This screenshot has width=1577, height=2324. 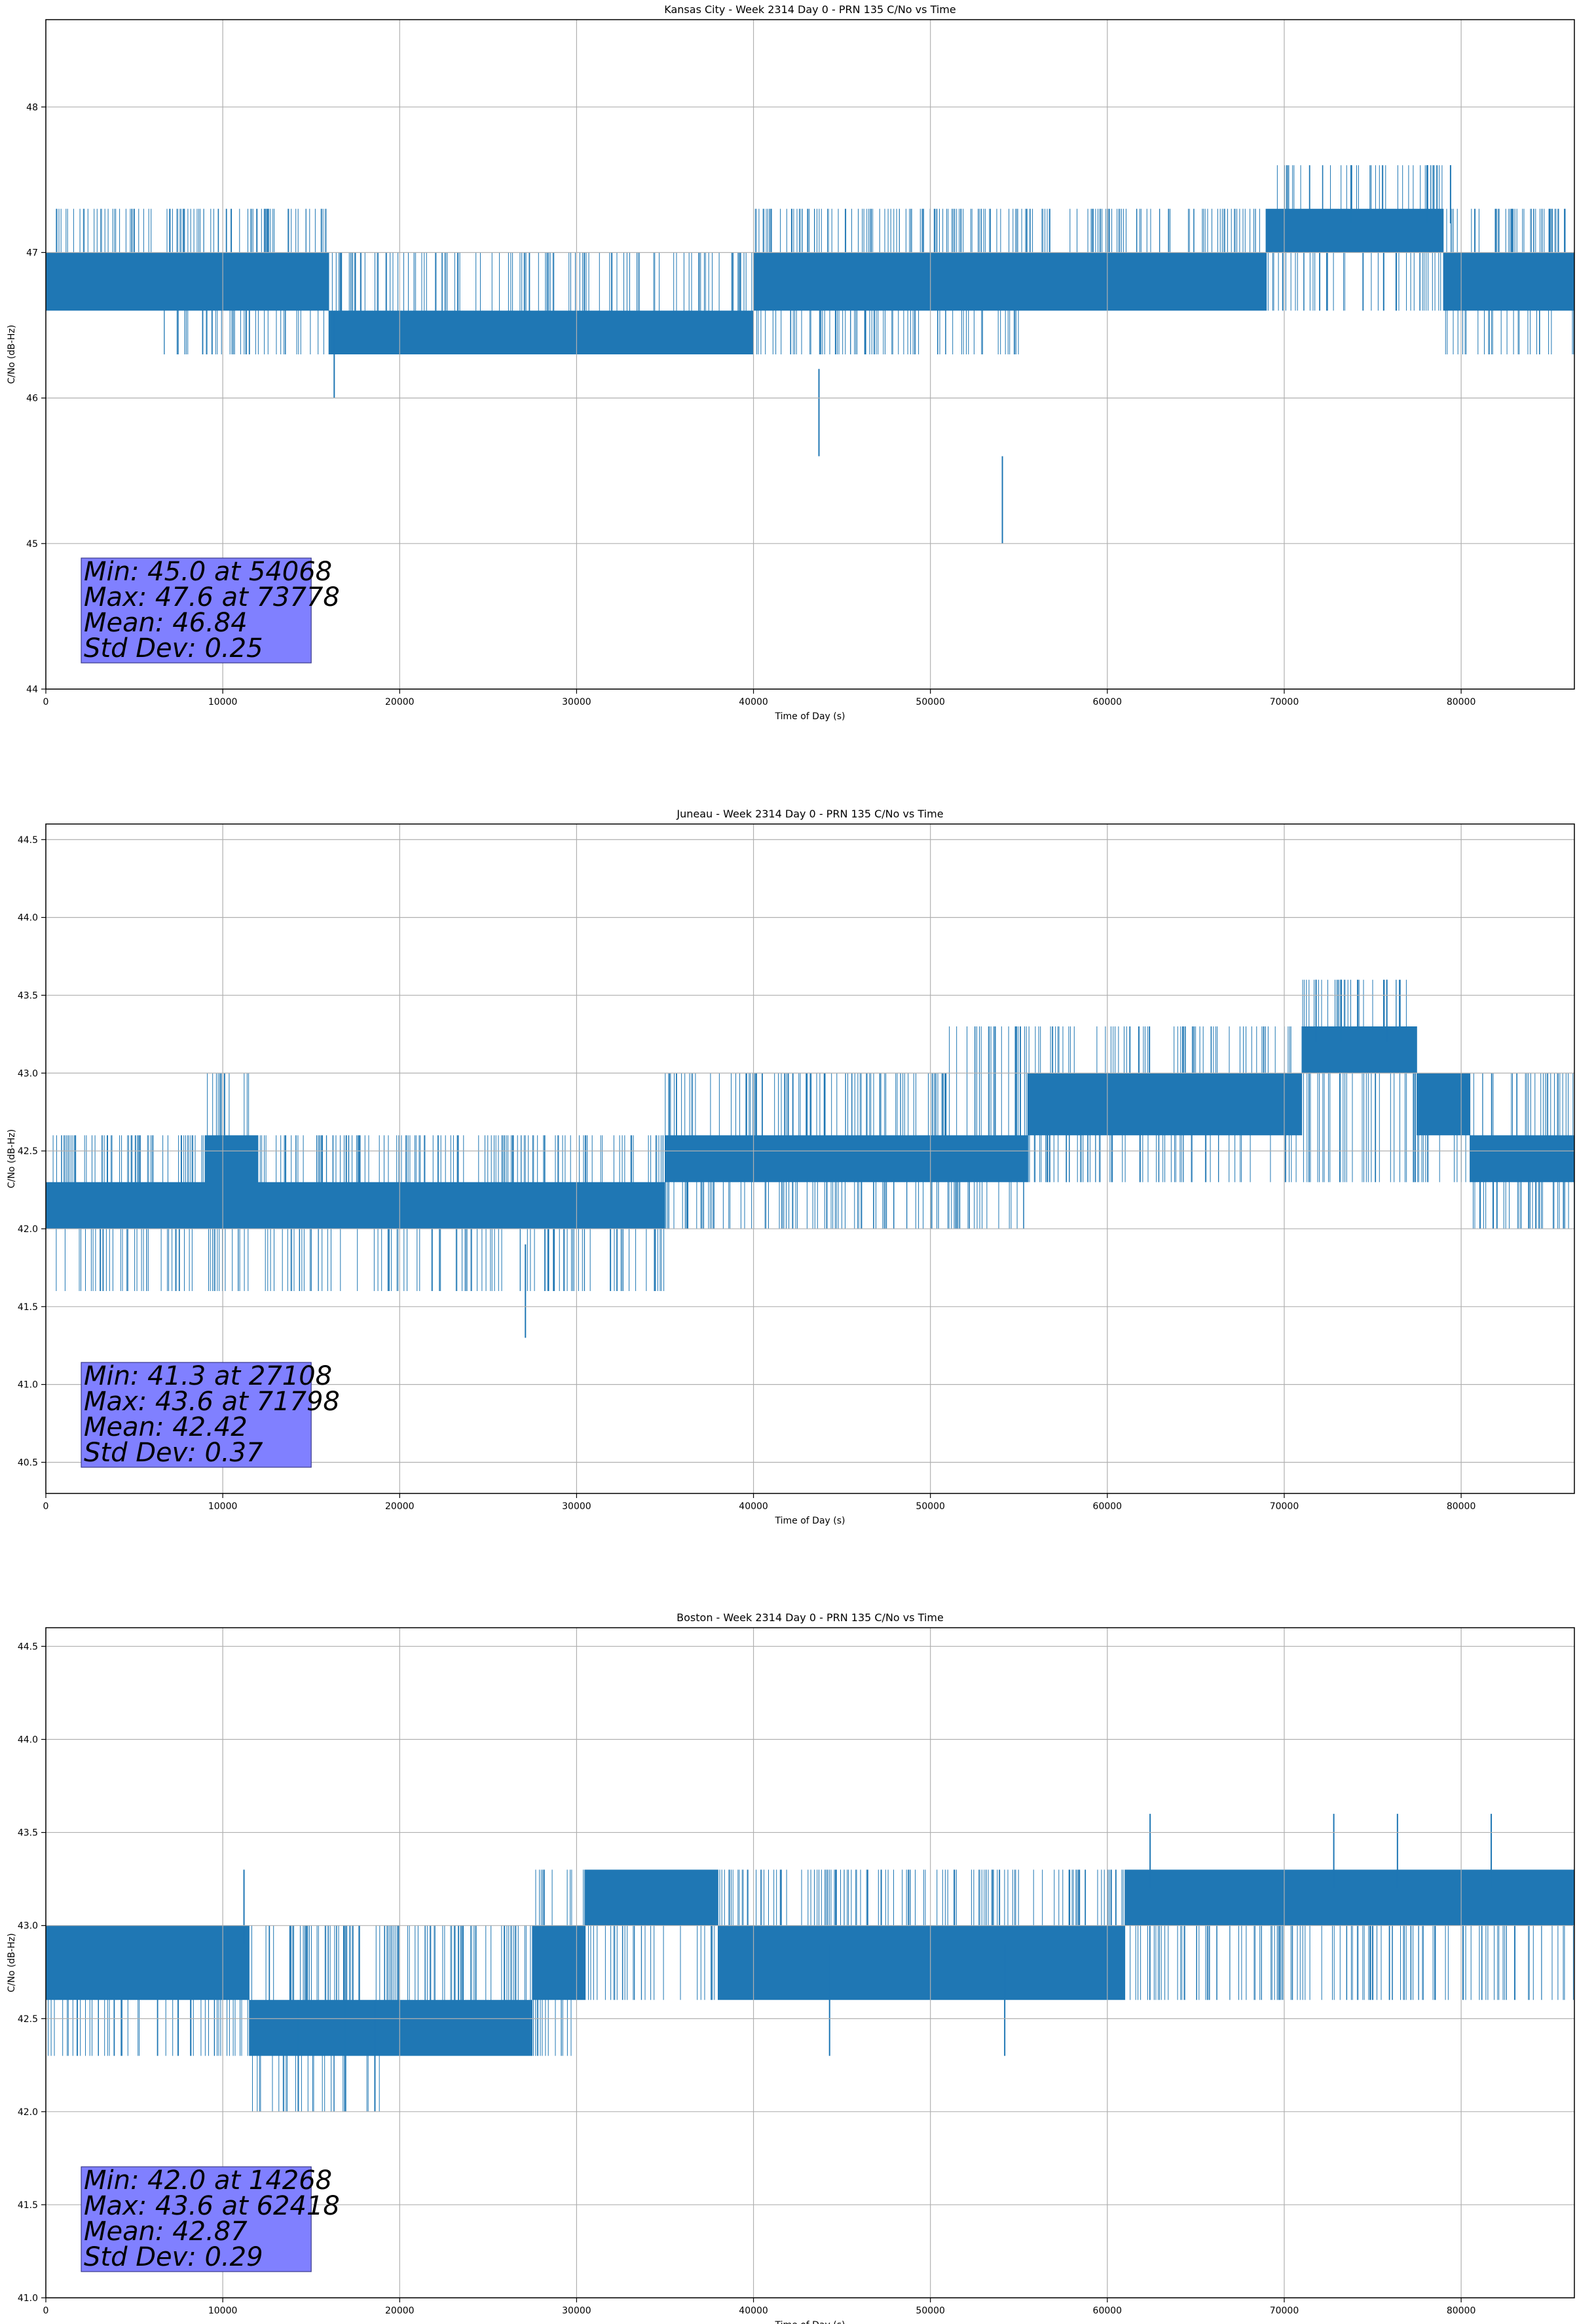 What do you see at coordinates (32, 689) in the screenshot?
I see `y-tick-label: 44` at bounding box center [32, 689].